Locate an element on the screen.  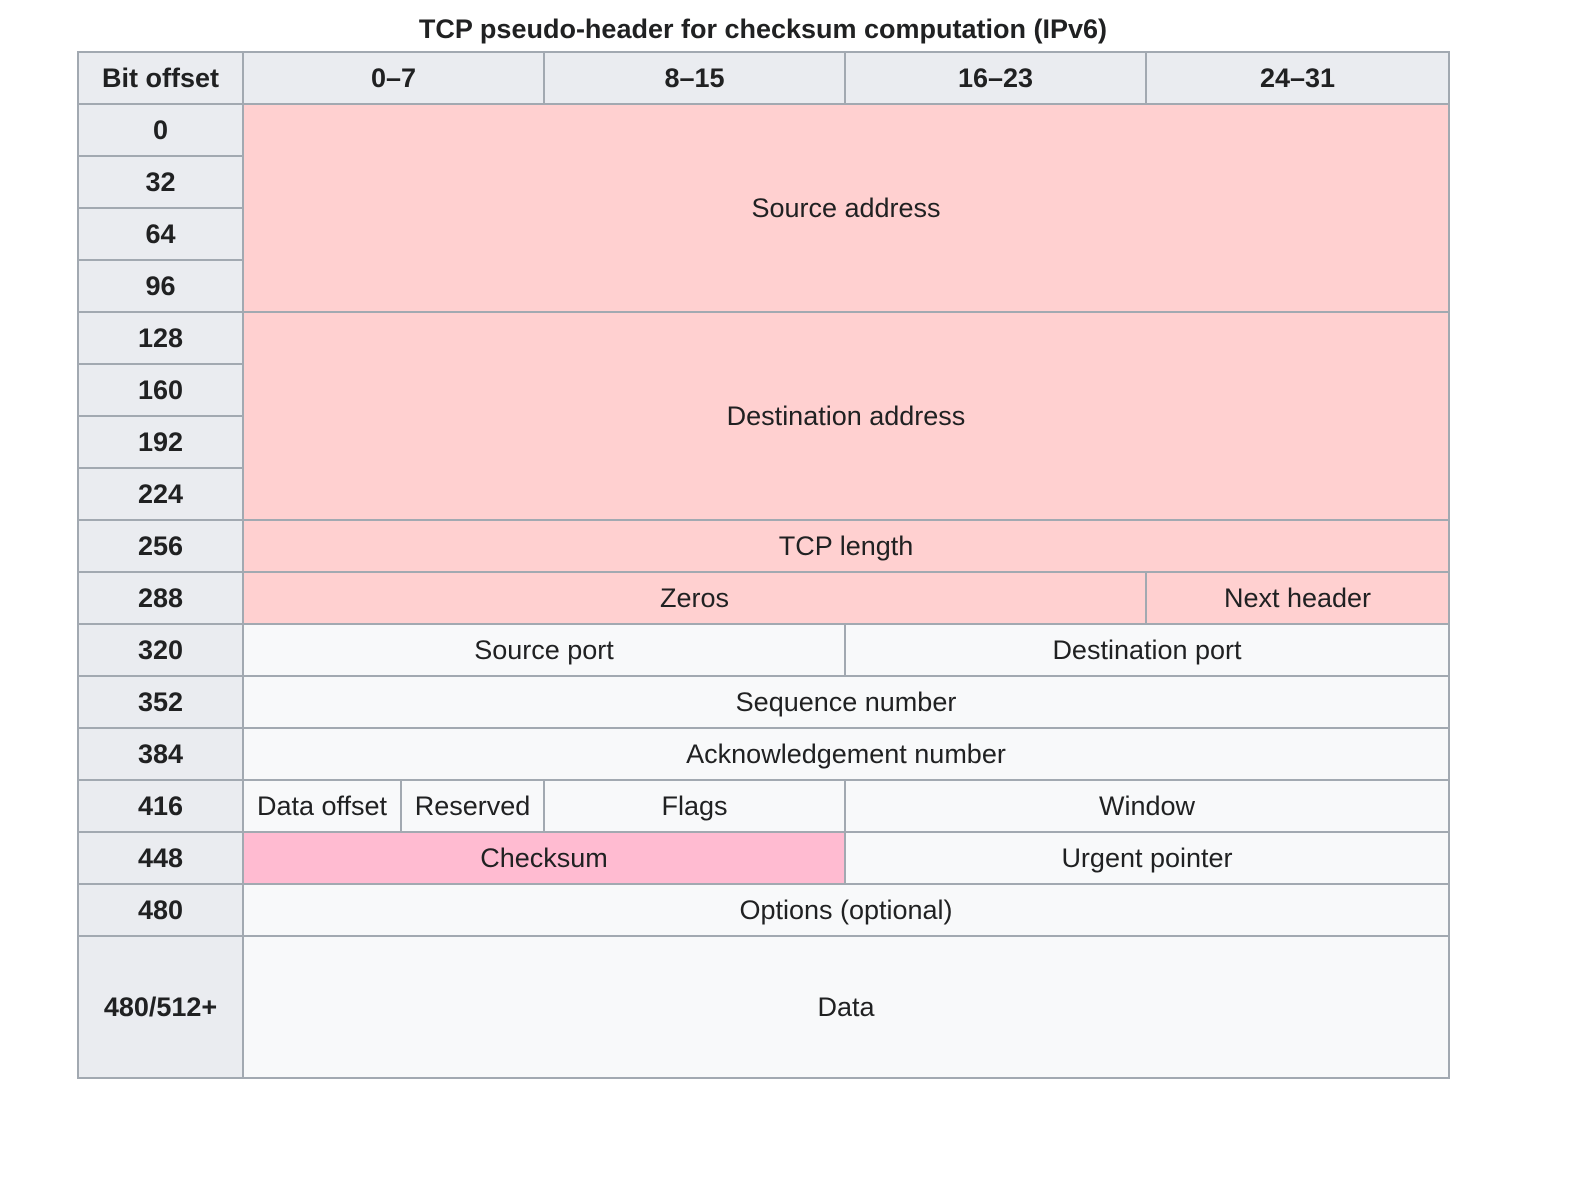
offset-label: 480/512+ is located at coordinates (160, 1007).